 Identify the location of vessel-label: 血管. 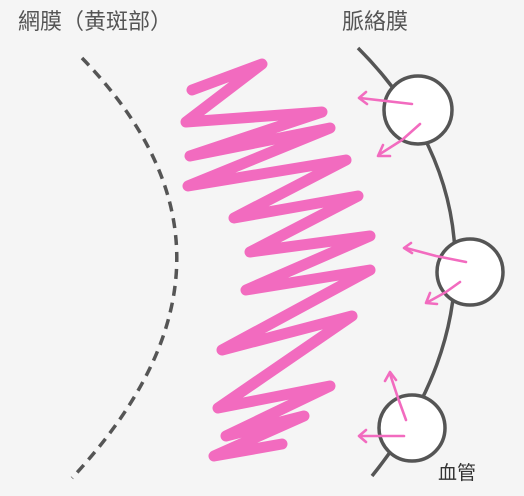
(457, 473).